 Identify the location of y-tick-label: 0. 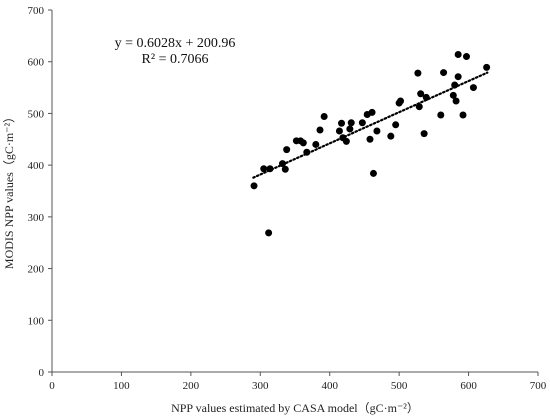
(42, 373).